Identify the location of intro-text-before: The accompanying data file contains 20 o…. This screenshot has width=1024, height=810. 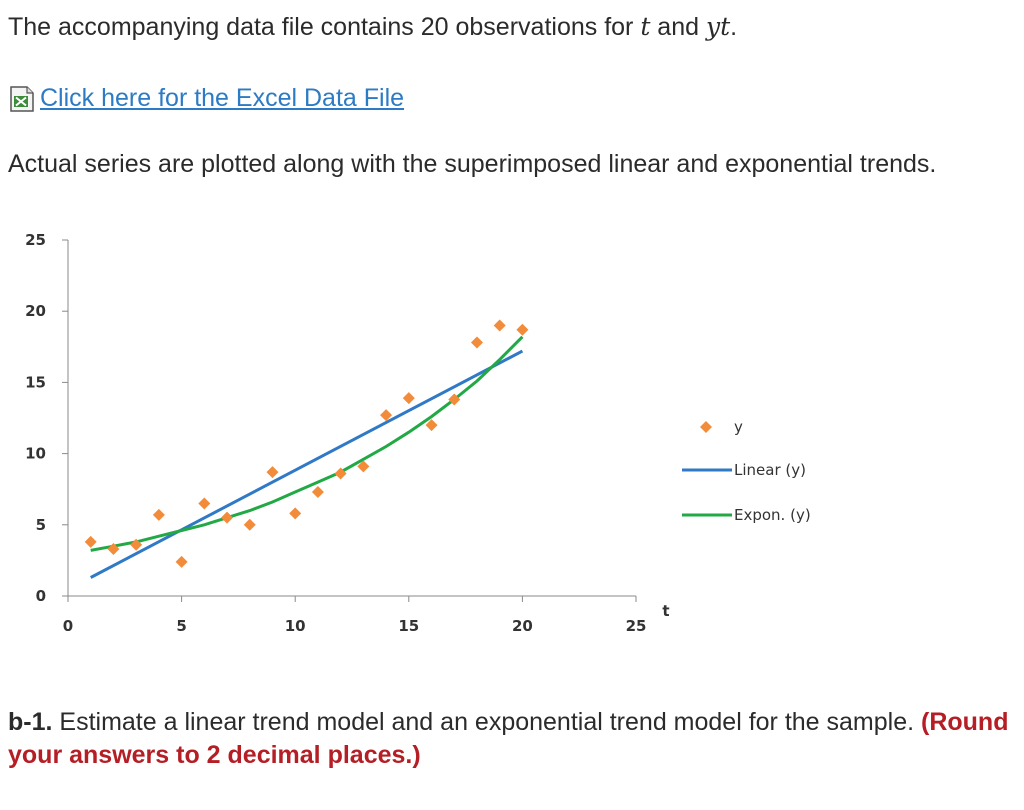
(324, 27).